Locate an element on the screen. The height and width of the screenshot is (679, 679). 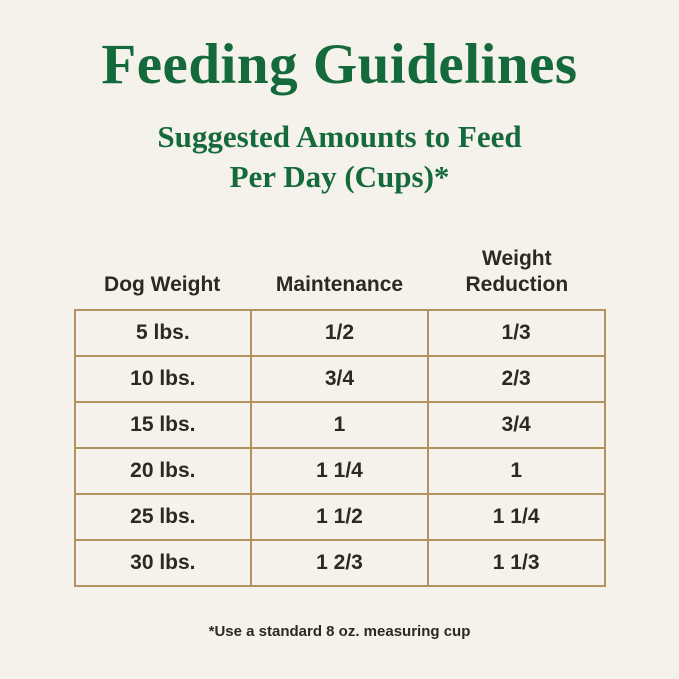
table-cell: 1/2 is located at coordinates (339, 332).